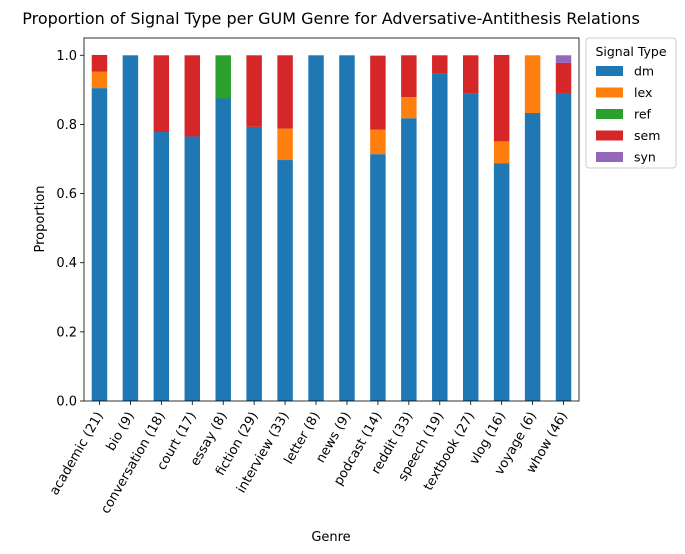 The image size is (685, 554). Describe the element at coordinates (223, 77) in the screenshot. I see `bar-segment-ref` at that location.